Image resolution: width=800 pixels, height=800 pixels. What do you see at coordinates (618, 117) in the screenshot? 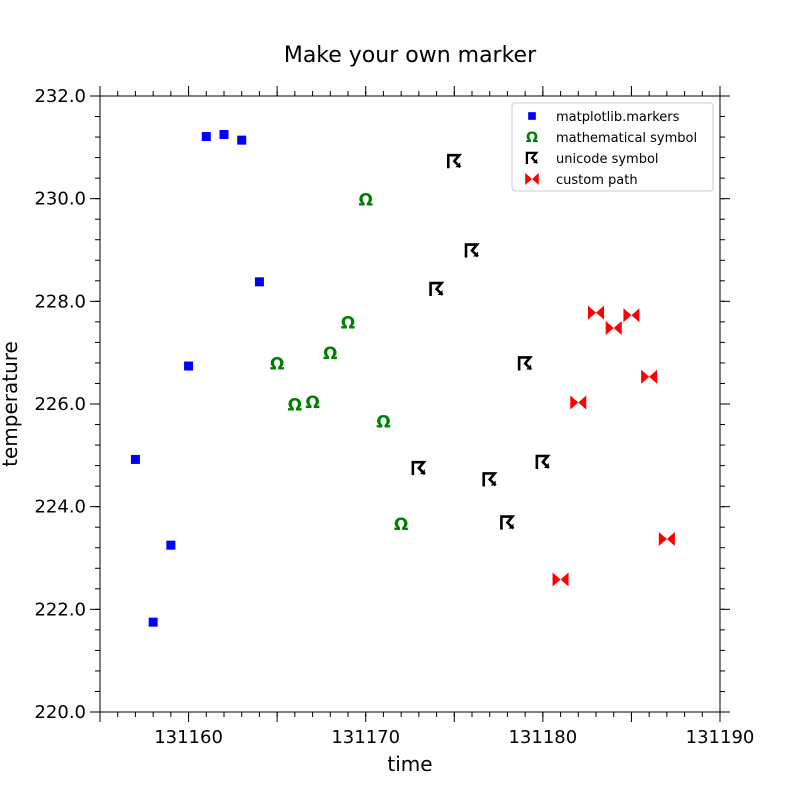
I see `legend-label: matplotlib.markers` at bounding box center [618, 117].